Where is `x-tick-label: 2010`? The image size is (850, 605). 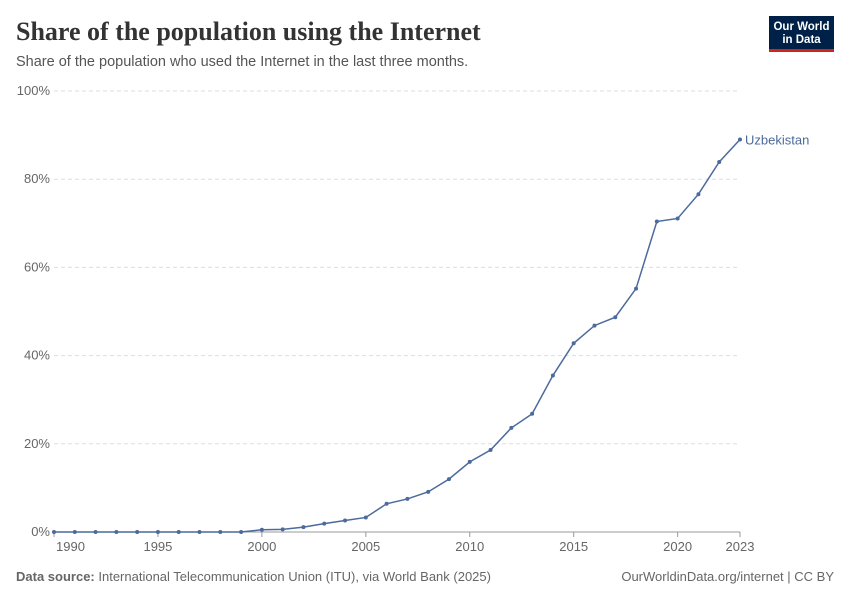
x-tick-label: 2010 is located at coordinates (469, 546).